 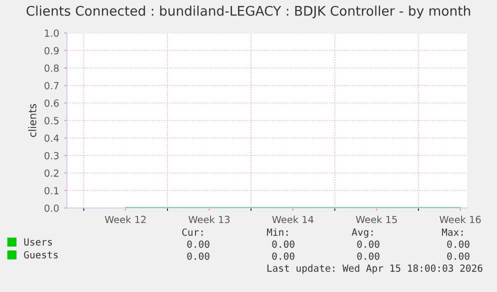 What do you see at coordinates (51, 138) in the screenshot?
I see `y-tick-label: 0.4` at bounding box center [51, 138].